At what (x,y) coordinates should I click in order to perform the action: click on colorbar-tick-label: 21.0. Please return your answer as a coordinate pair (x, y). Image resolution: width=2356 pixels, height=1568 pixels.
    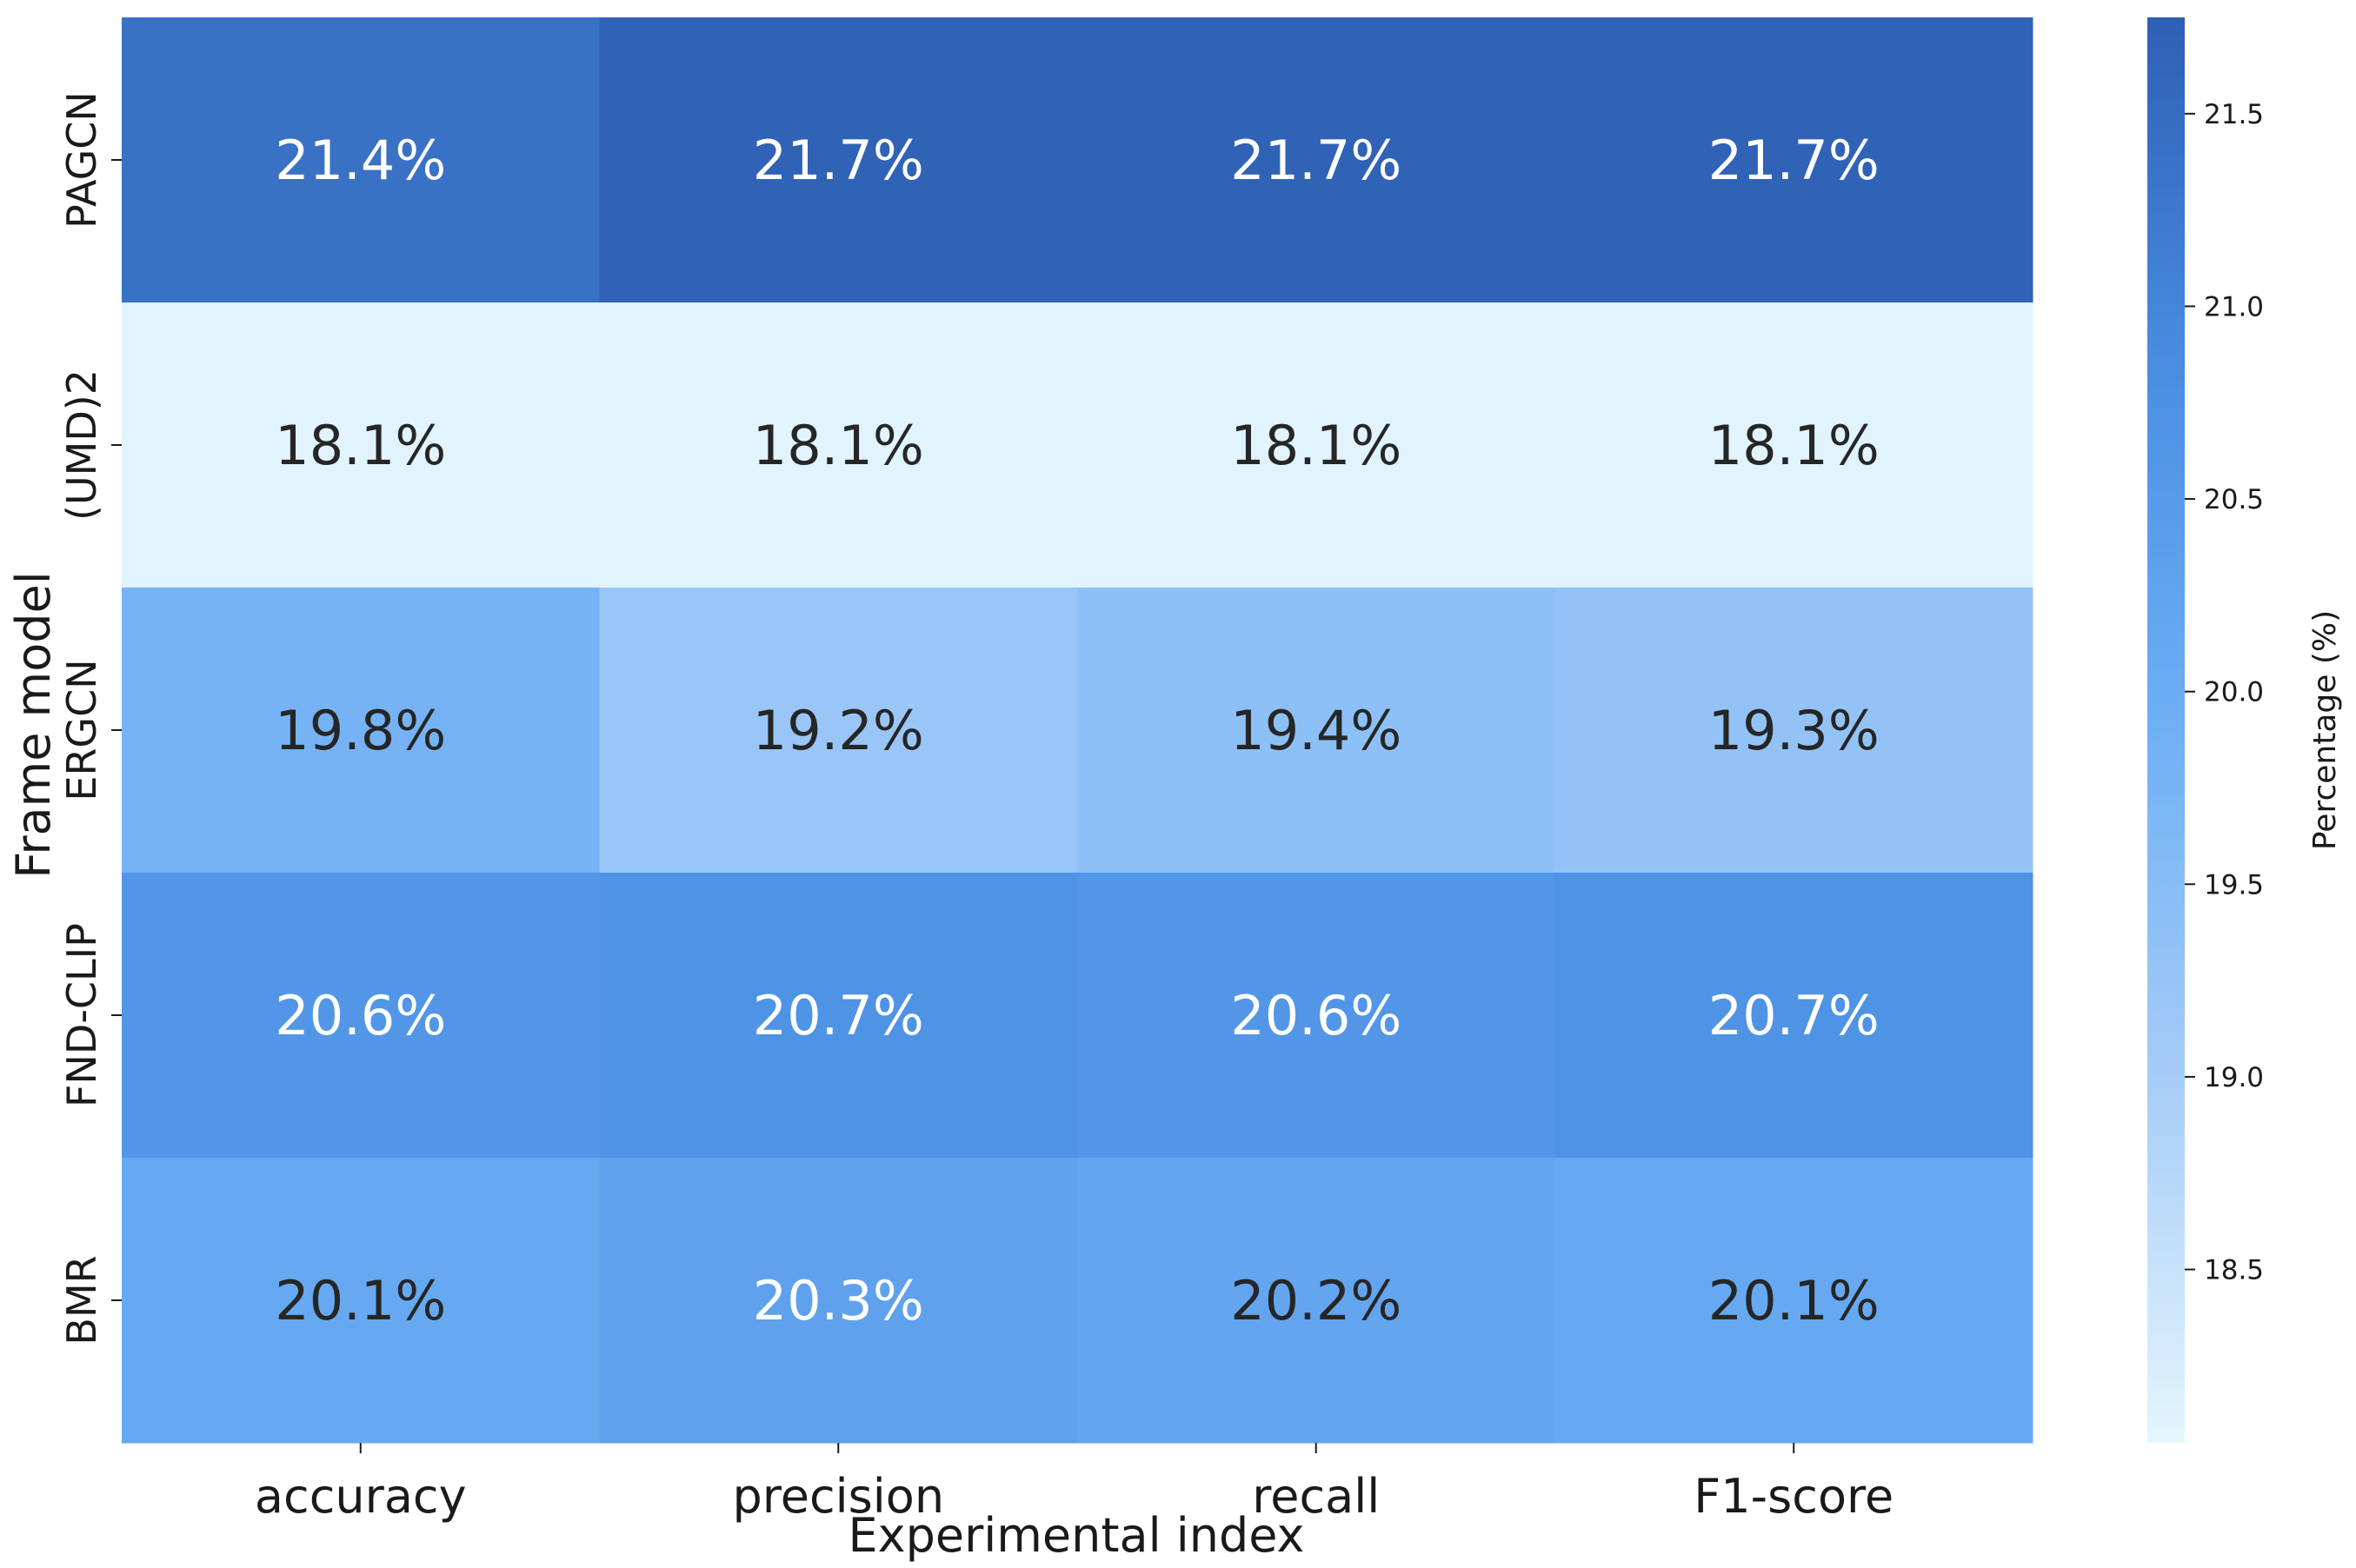
    Looking at the image, I should click on (2234, 306).